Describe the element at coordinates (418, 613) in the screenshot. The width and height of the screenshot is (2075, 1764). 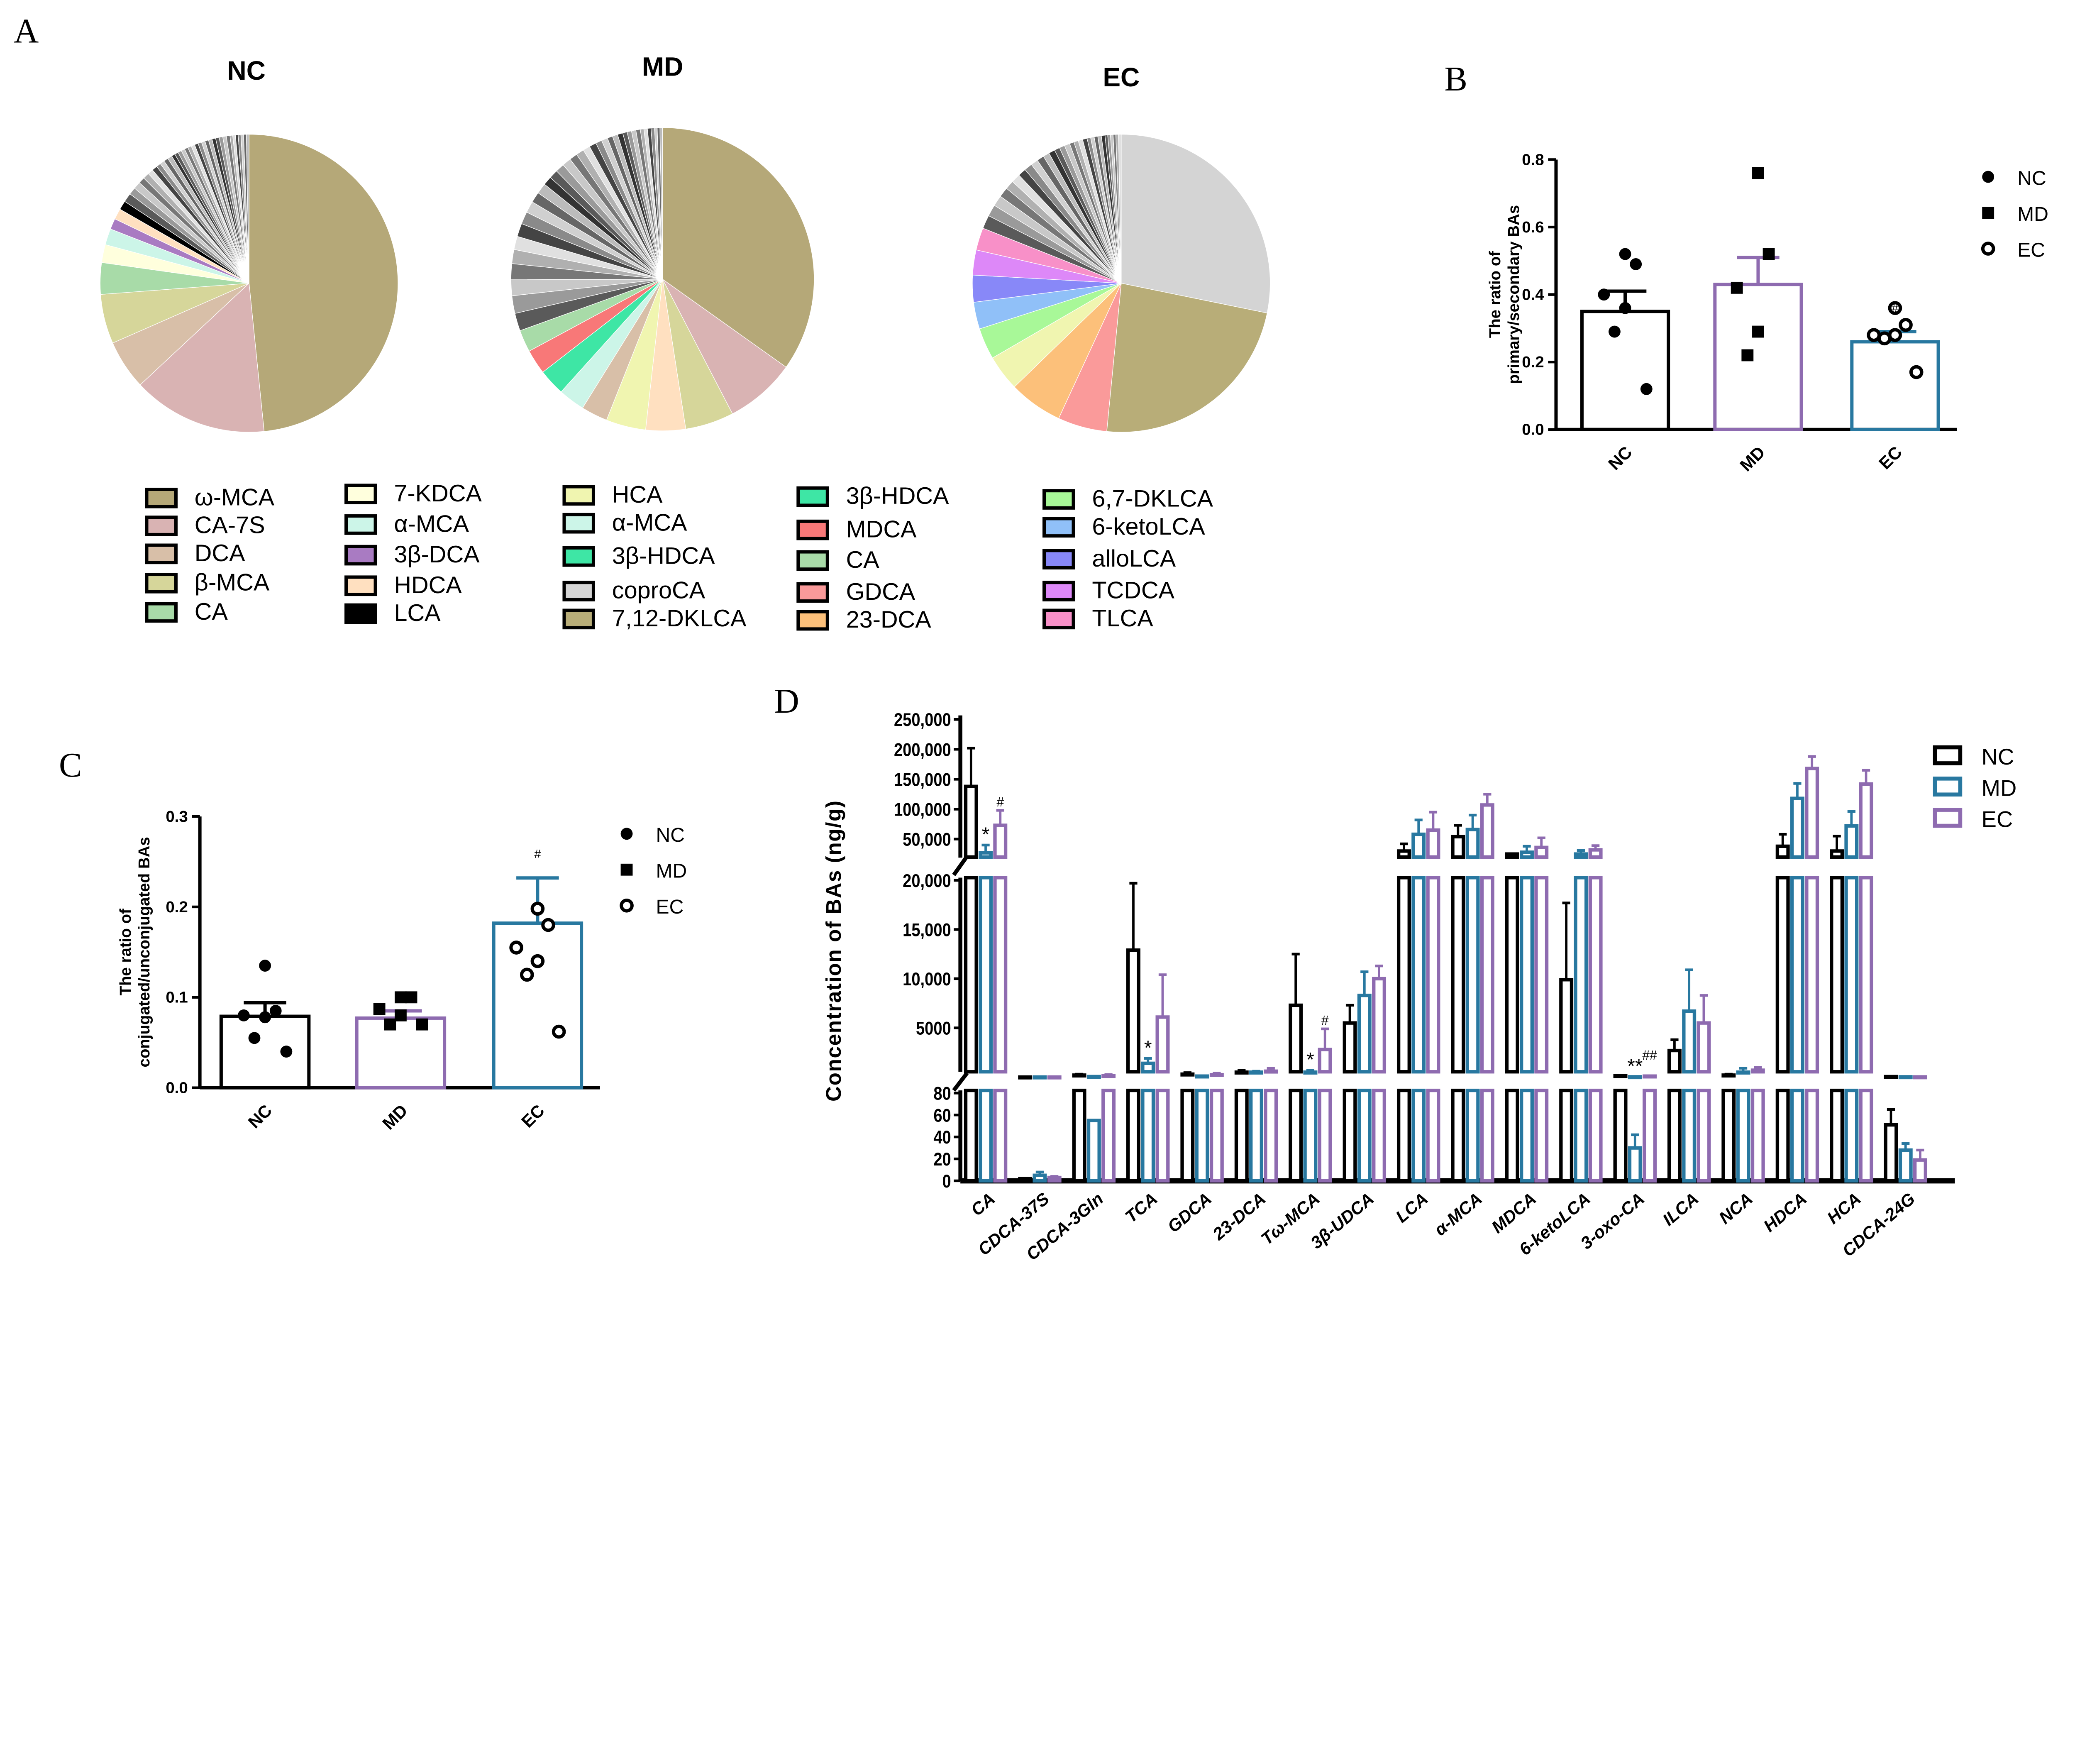
I see `legend-label: LCA` at that location.